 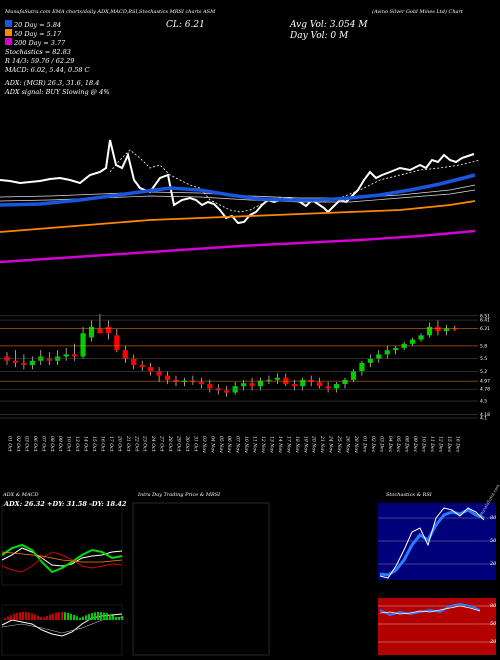 What do you see at coordinates (280, 444) in the screenshot?
I see `date-tick-label: 14 Nov` at bounding box center [280, 444].